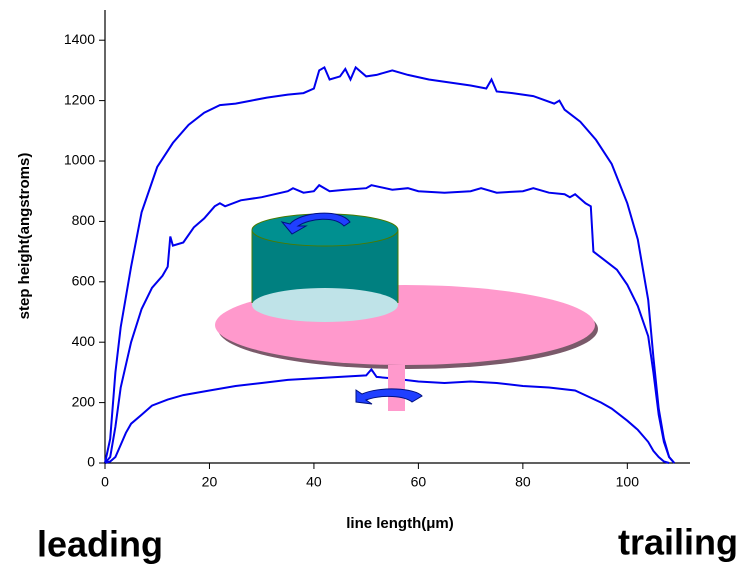 The width and height of the screenshot is (742, 573). I want to click on y-tick-label: 200, so click(84, 401).